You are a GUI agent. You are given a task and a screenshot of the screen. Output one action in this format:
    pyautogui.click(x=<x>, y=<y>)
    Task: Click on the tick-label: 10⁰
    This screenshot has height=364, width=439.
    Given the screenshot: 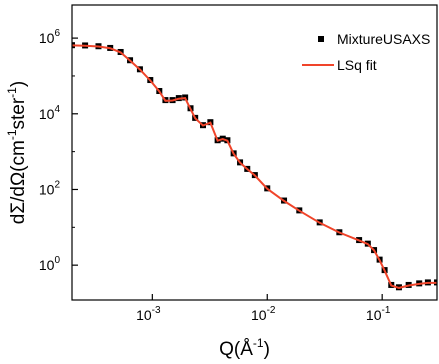 What is the action you would take?
    pyautogui.click(x=50, y=264)
    